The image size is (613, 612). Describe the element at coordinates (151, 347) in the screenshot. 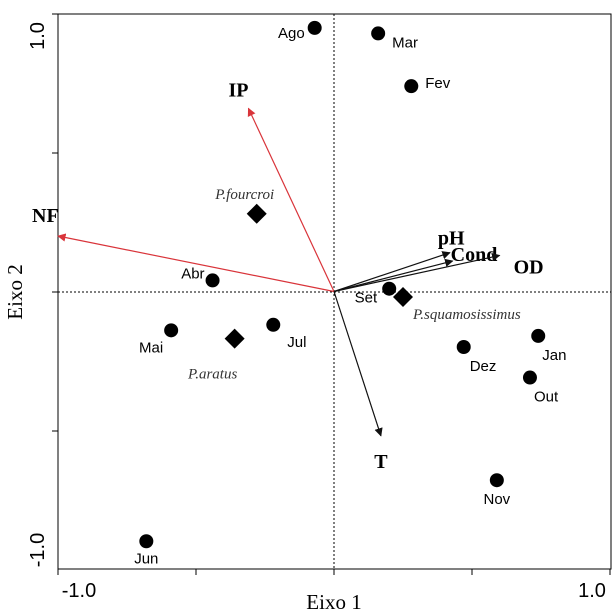

I see `month-label: Mai` at that location.